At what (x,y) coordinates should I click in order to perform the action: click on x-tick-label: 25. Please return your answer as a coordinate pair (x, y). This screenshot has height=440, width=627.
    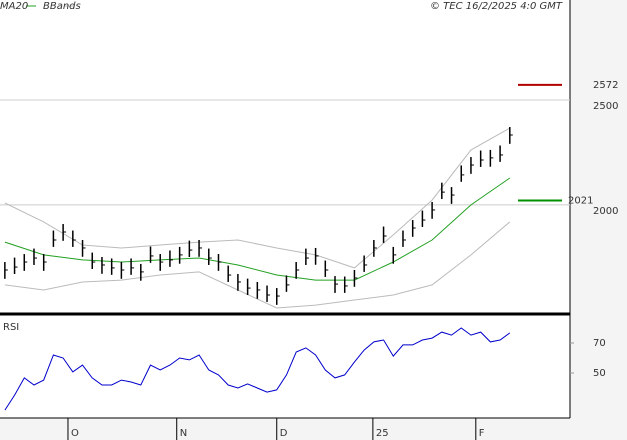
    Looking at the image, I should click on (382, 433).